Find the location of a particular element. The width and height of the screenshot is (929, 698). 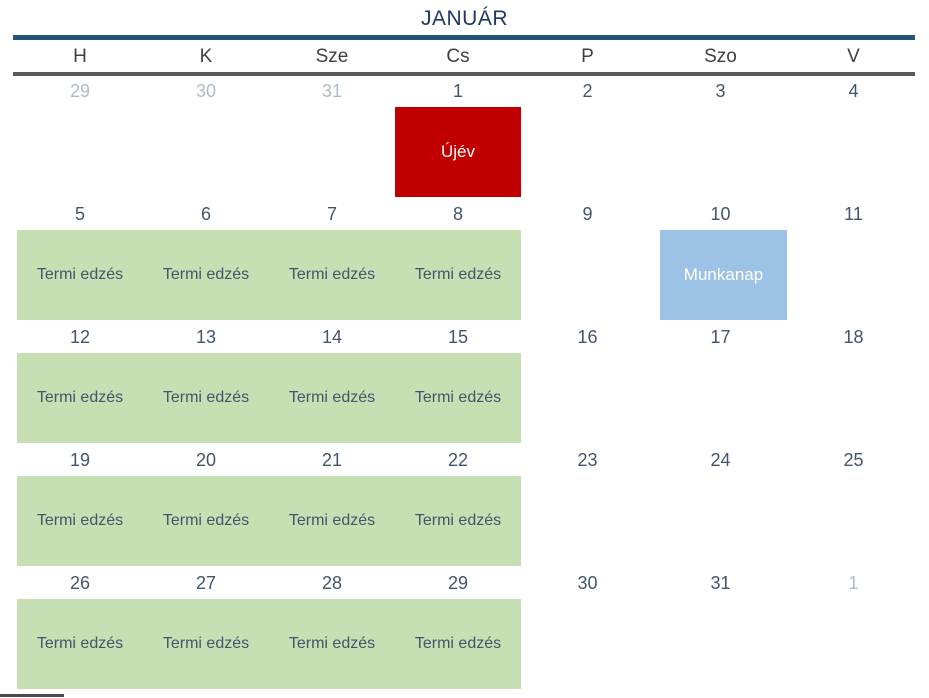

bottom-border-stub is located at coordinates (32, 695).